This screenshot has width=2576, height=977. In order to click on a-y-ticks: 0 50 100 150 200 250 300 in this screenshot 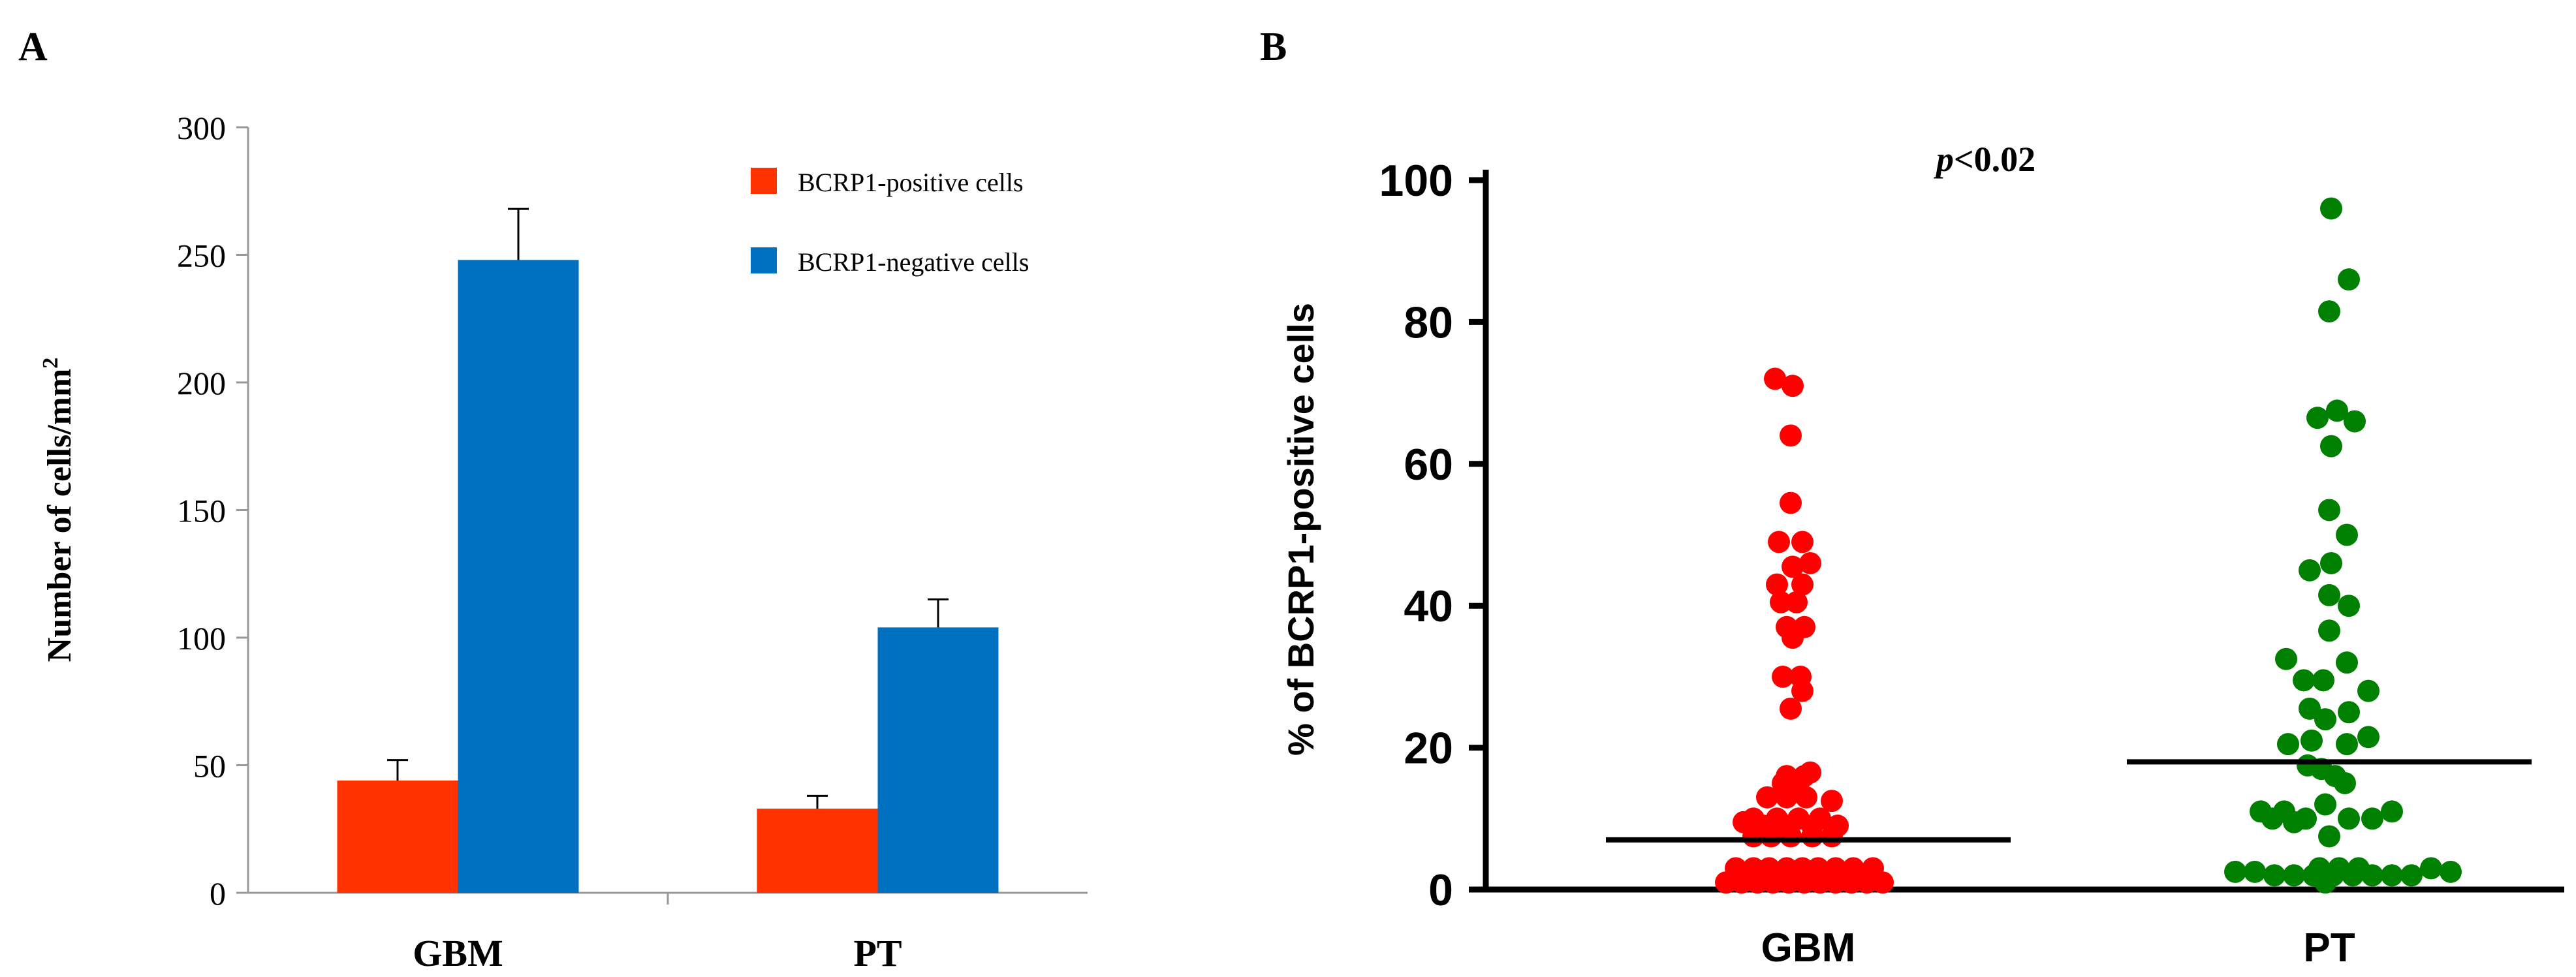, I will do `click(212, 511)`.